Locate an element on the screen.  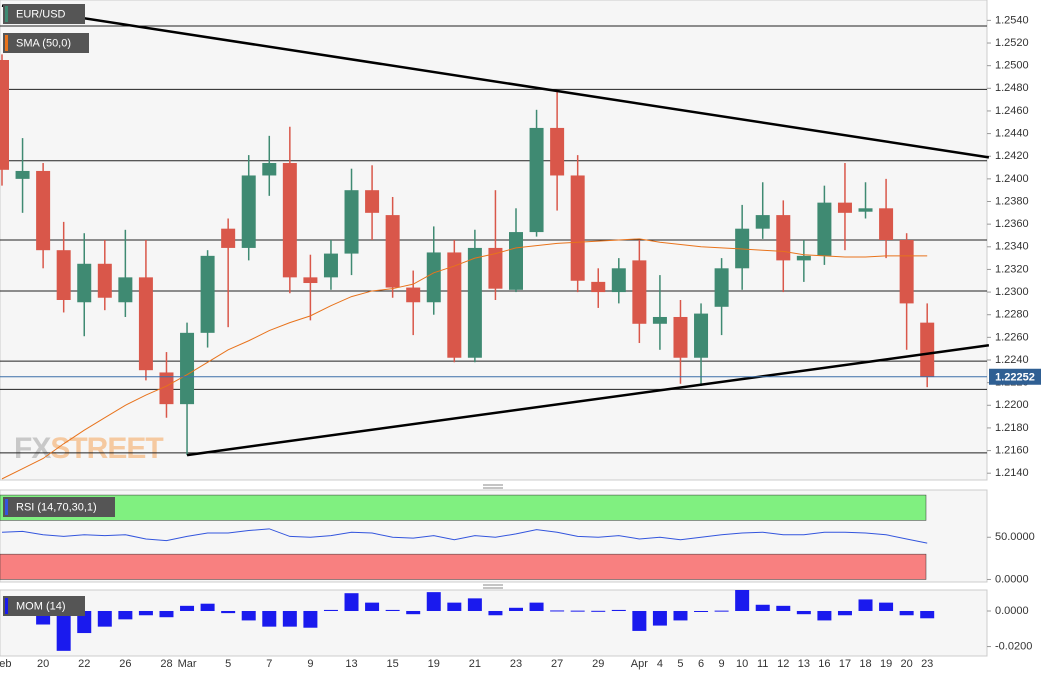
legend-label: SMA (50,0) is located at coordinates (43, 43).